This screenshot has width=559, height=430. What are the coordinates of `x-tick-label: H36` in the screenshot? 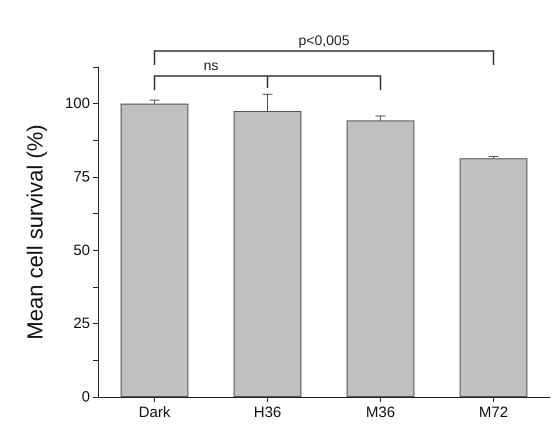 It's located at (268, 412).